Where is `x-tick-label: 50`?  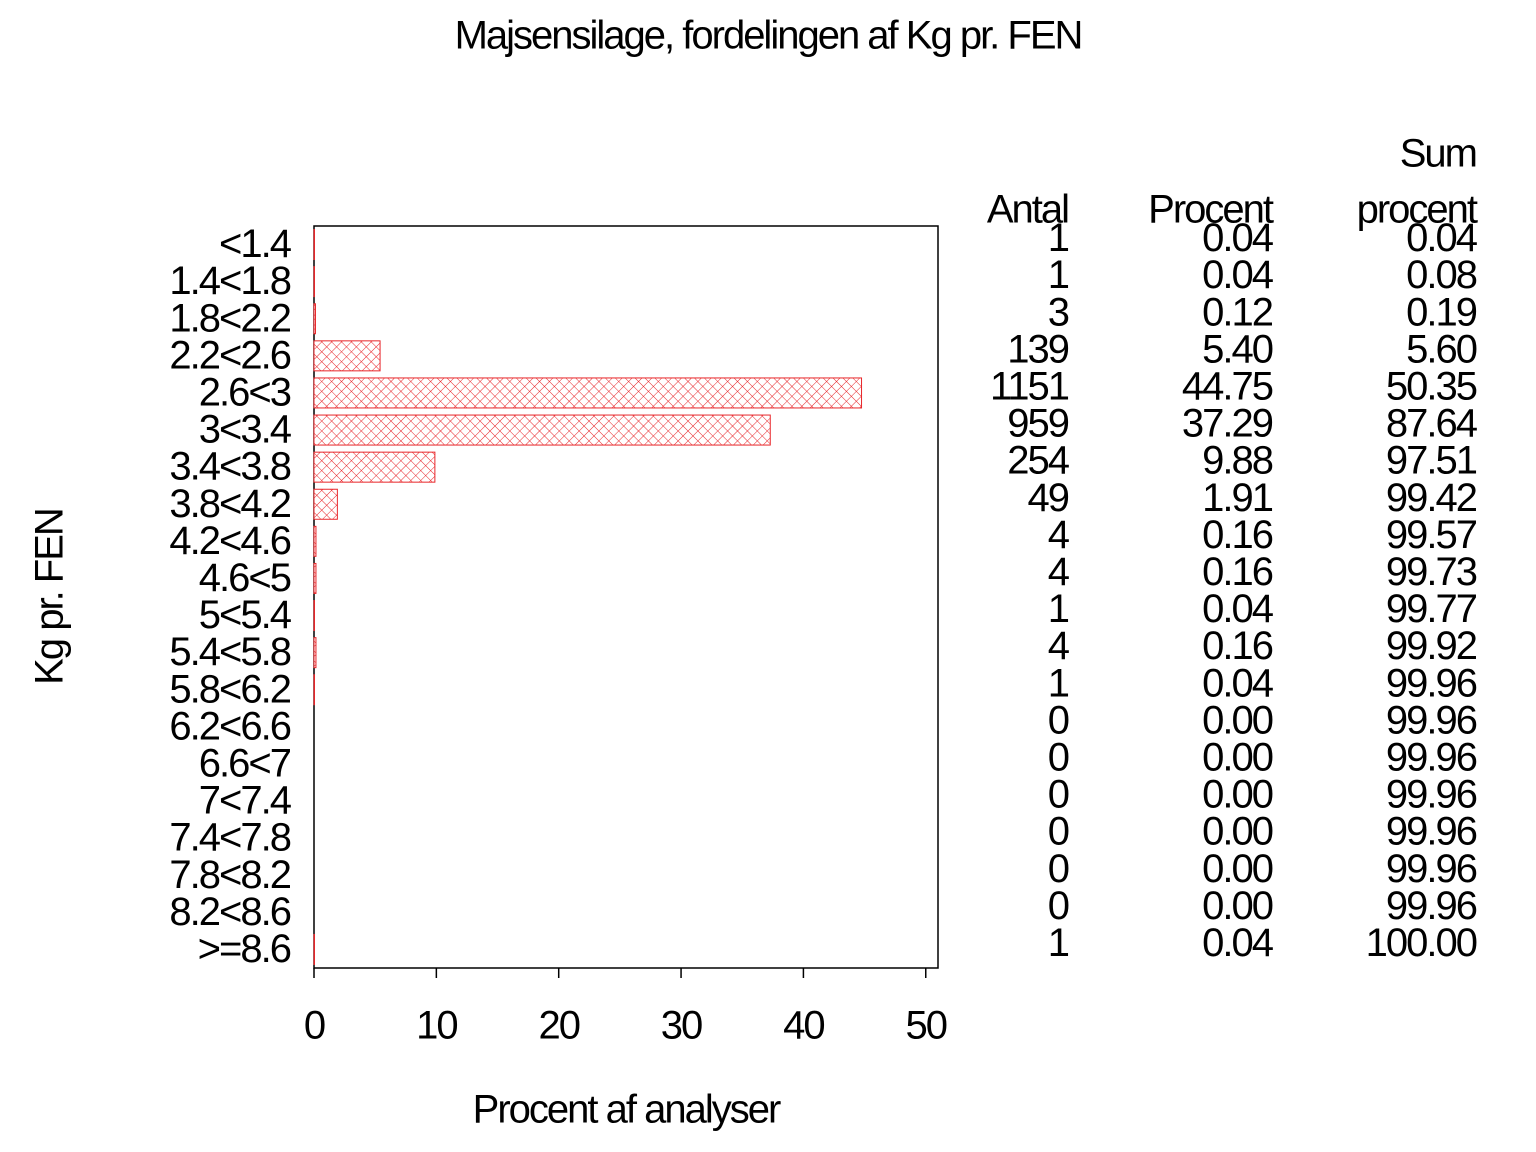 x-tick-label: 50 is located at coordinates (926, 1026).